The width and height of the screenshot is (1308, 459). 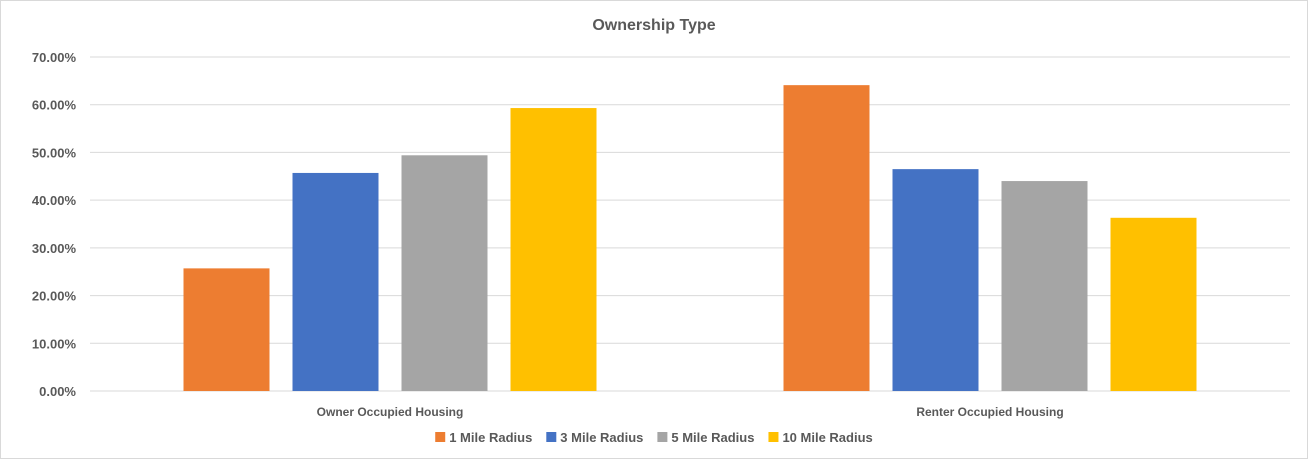 I want to click on legend-label: 5 Mile Radius, so click(x=712, y=437).